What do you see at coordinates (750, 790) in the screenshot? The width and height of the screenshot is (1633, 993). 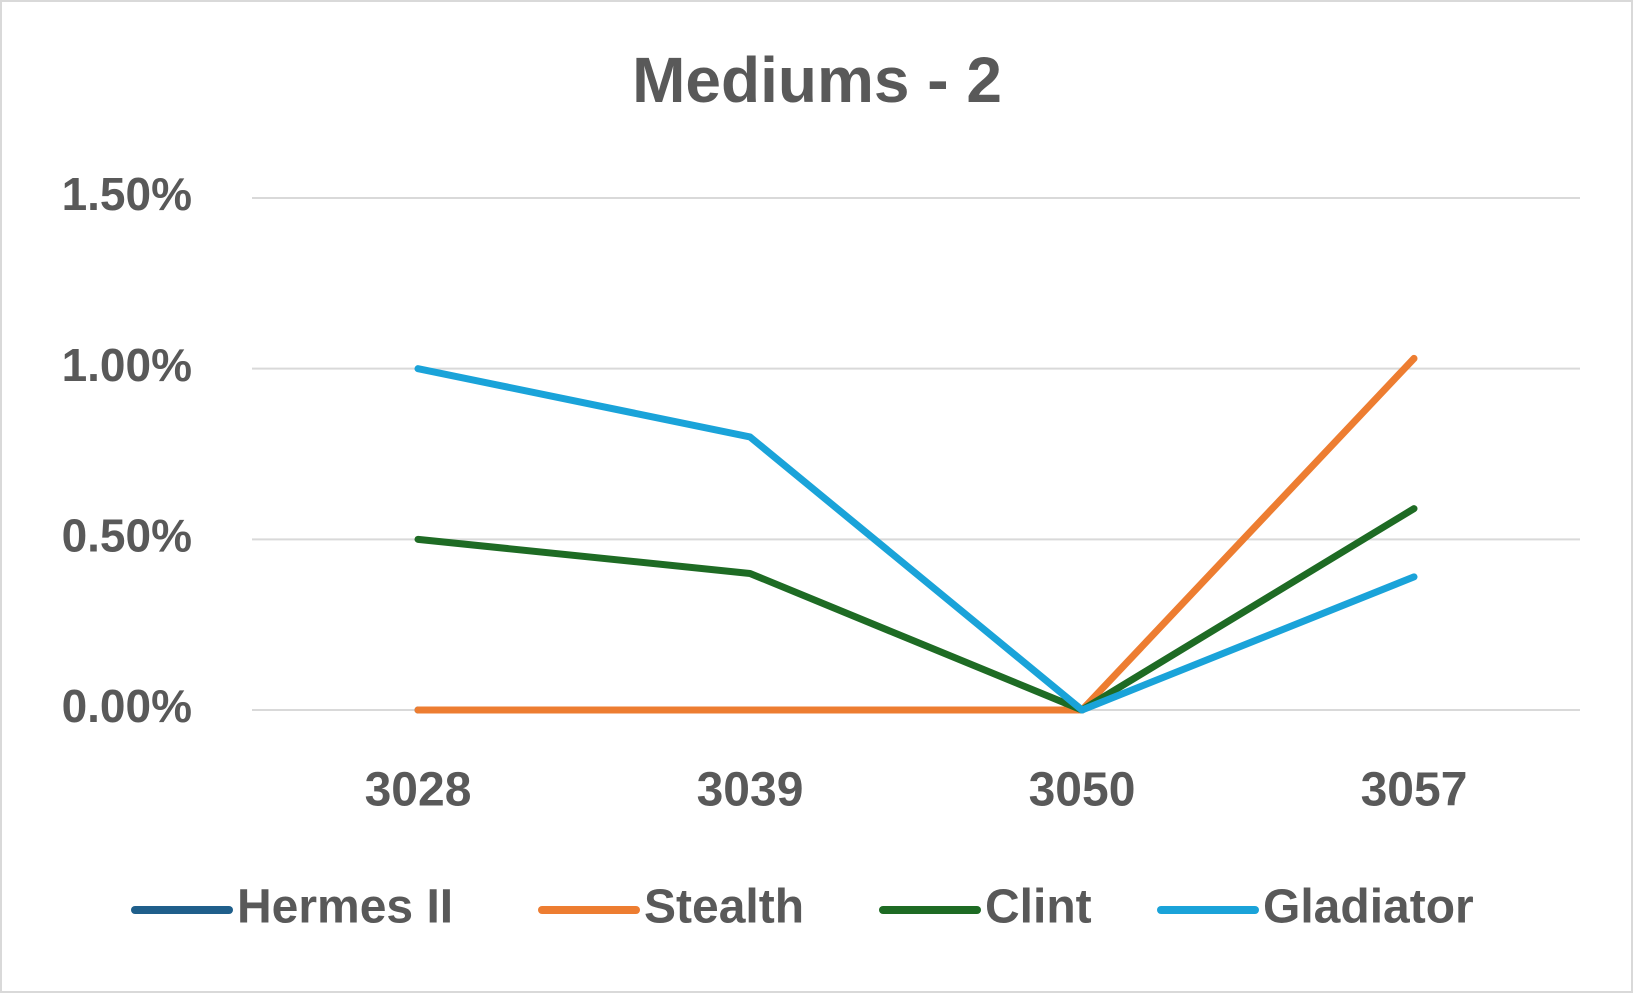 I see `x-tick-label: 3039` at bounding box center [750, 790].